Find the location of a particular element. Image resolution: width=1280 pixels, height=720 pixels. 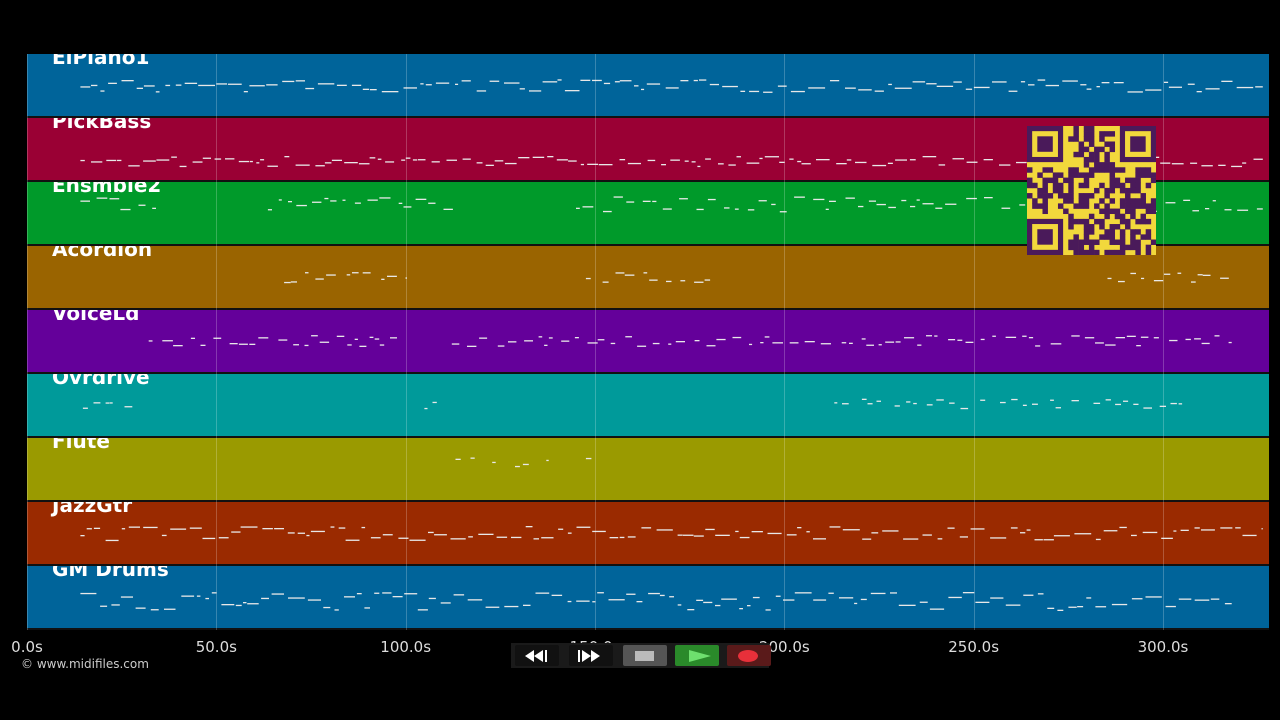

stop-button is located at coordinates (645, 655).